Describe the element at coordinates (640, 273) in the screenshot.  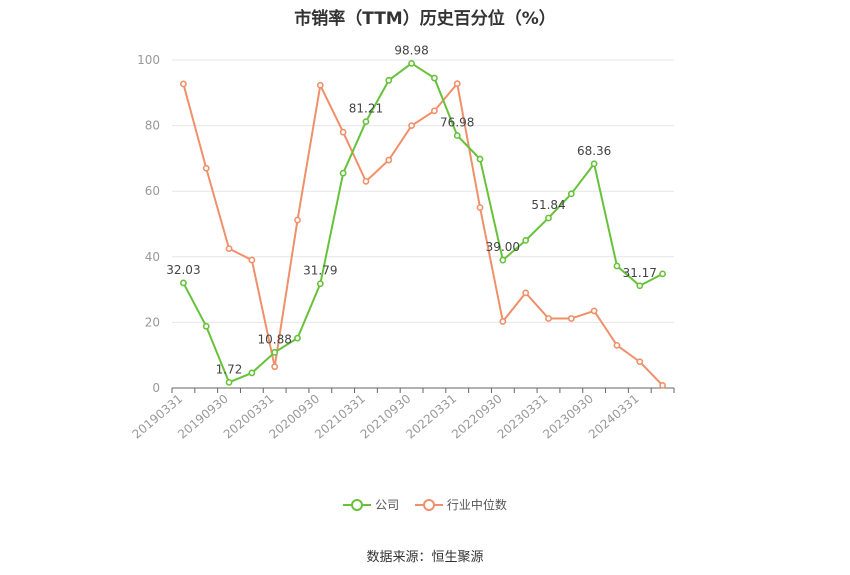
I see `data-label: 31.17` at that location.